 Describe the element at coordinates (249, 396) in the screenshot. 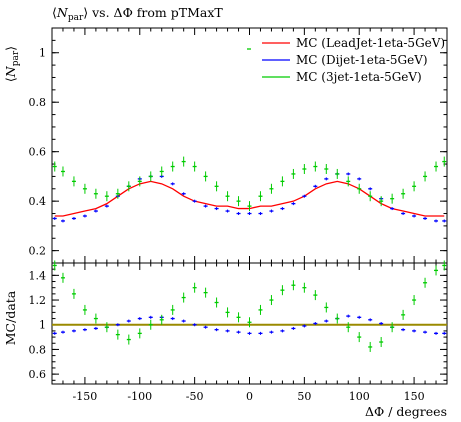

I see `xtick-label: 0` at that location.